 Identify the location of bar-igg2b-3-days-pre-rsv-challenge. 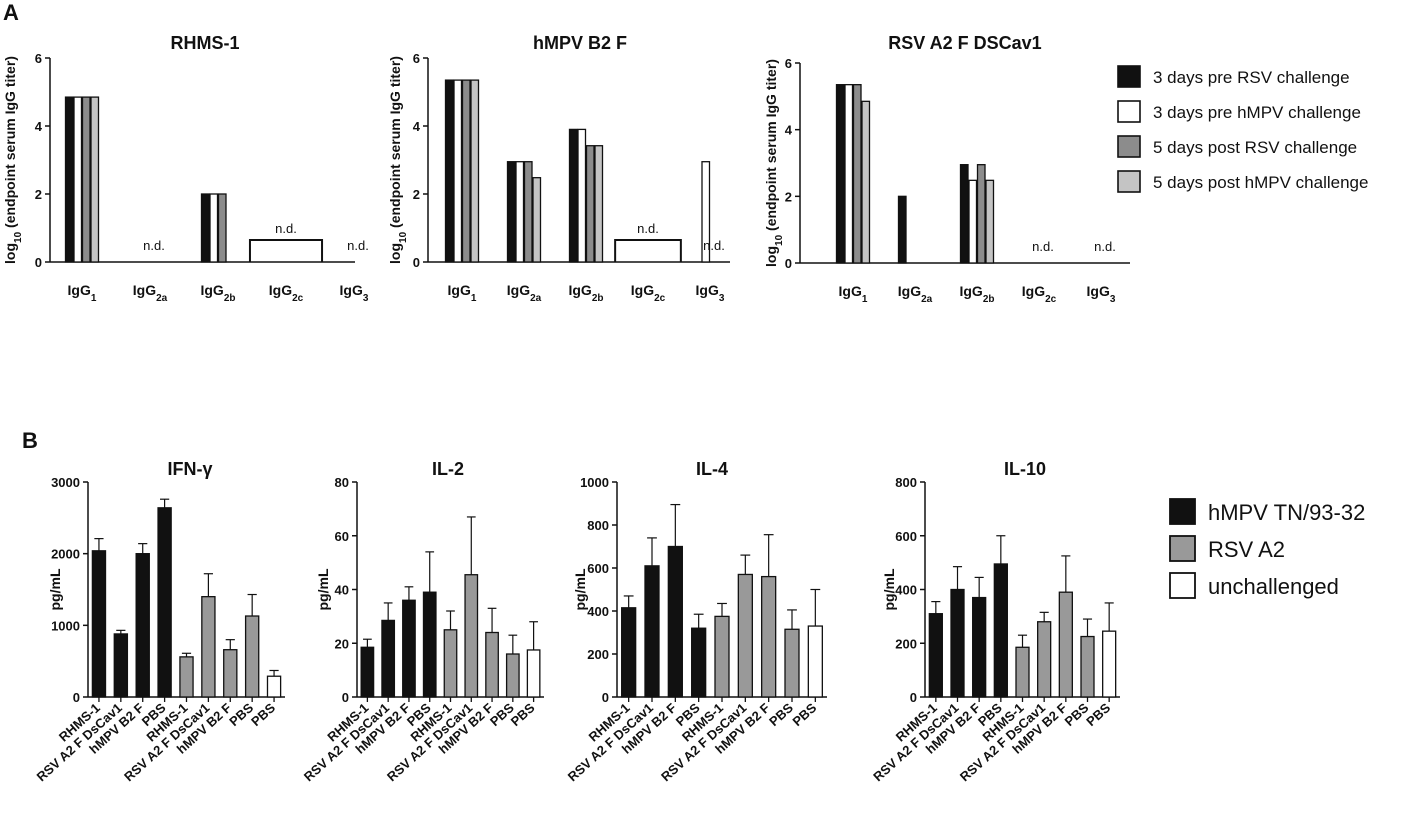
(964, 214).